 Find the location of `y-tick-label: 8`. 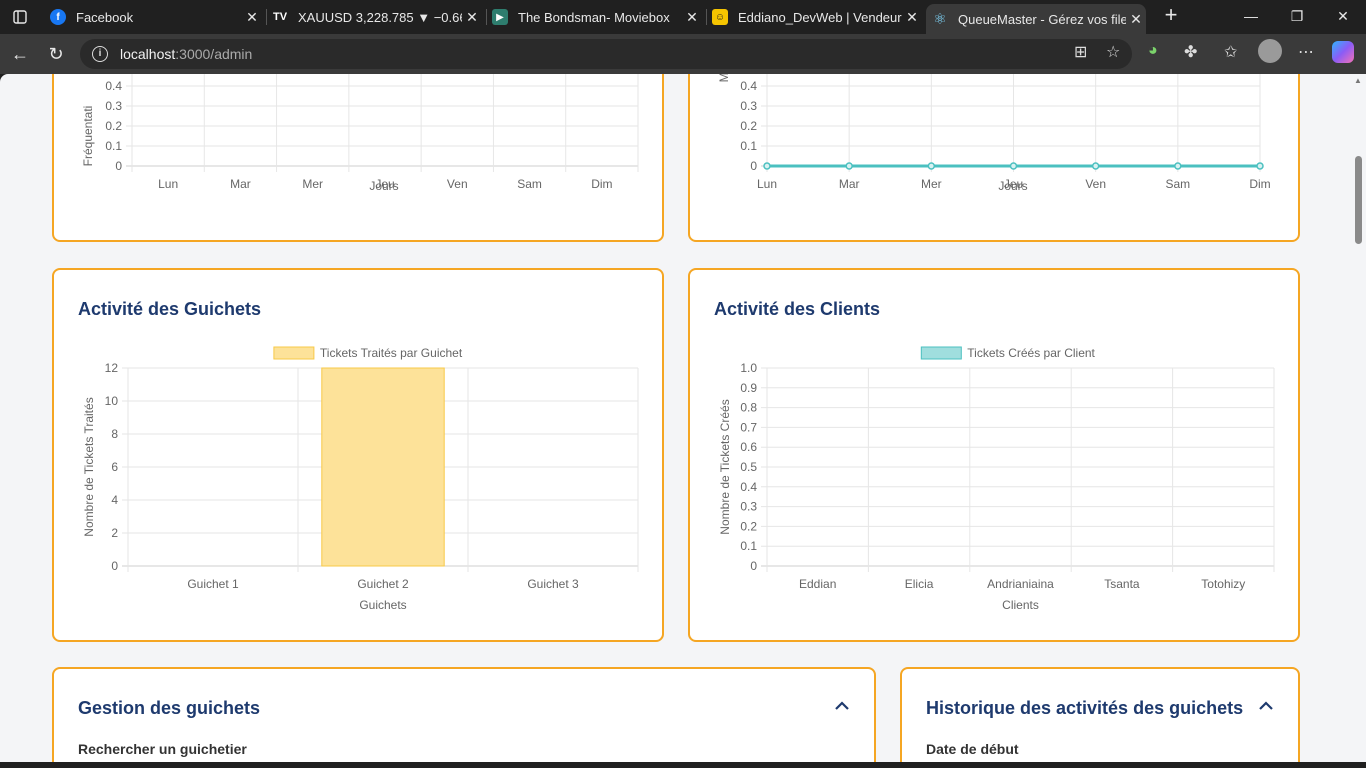

y-tick-label: 8 is located at coordinates (114, 434).